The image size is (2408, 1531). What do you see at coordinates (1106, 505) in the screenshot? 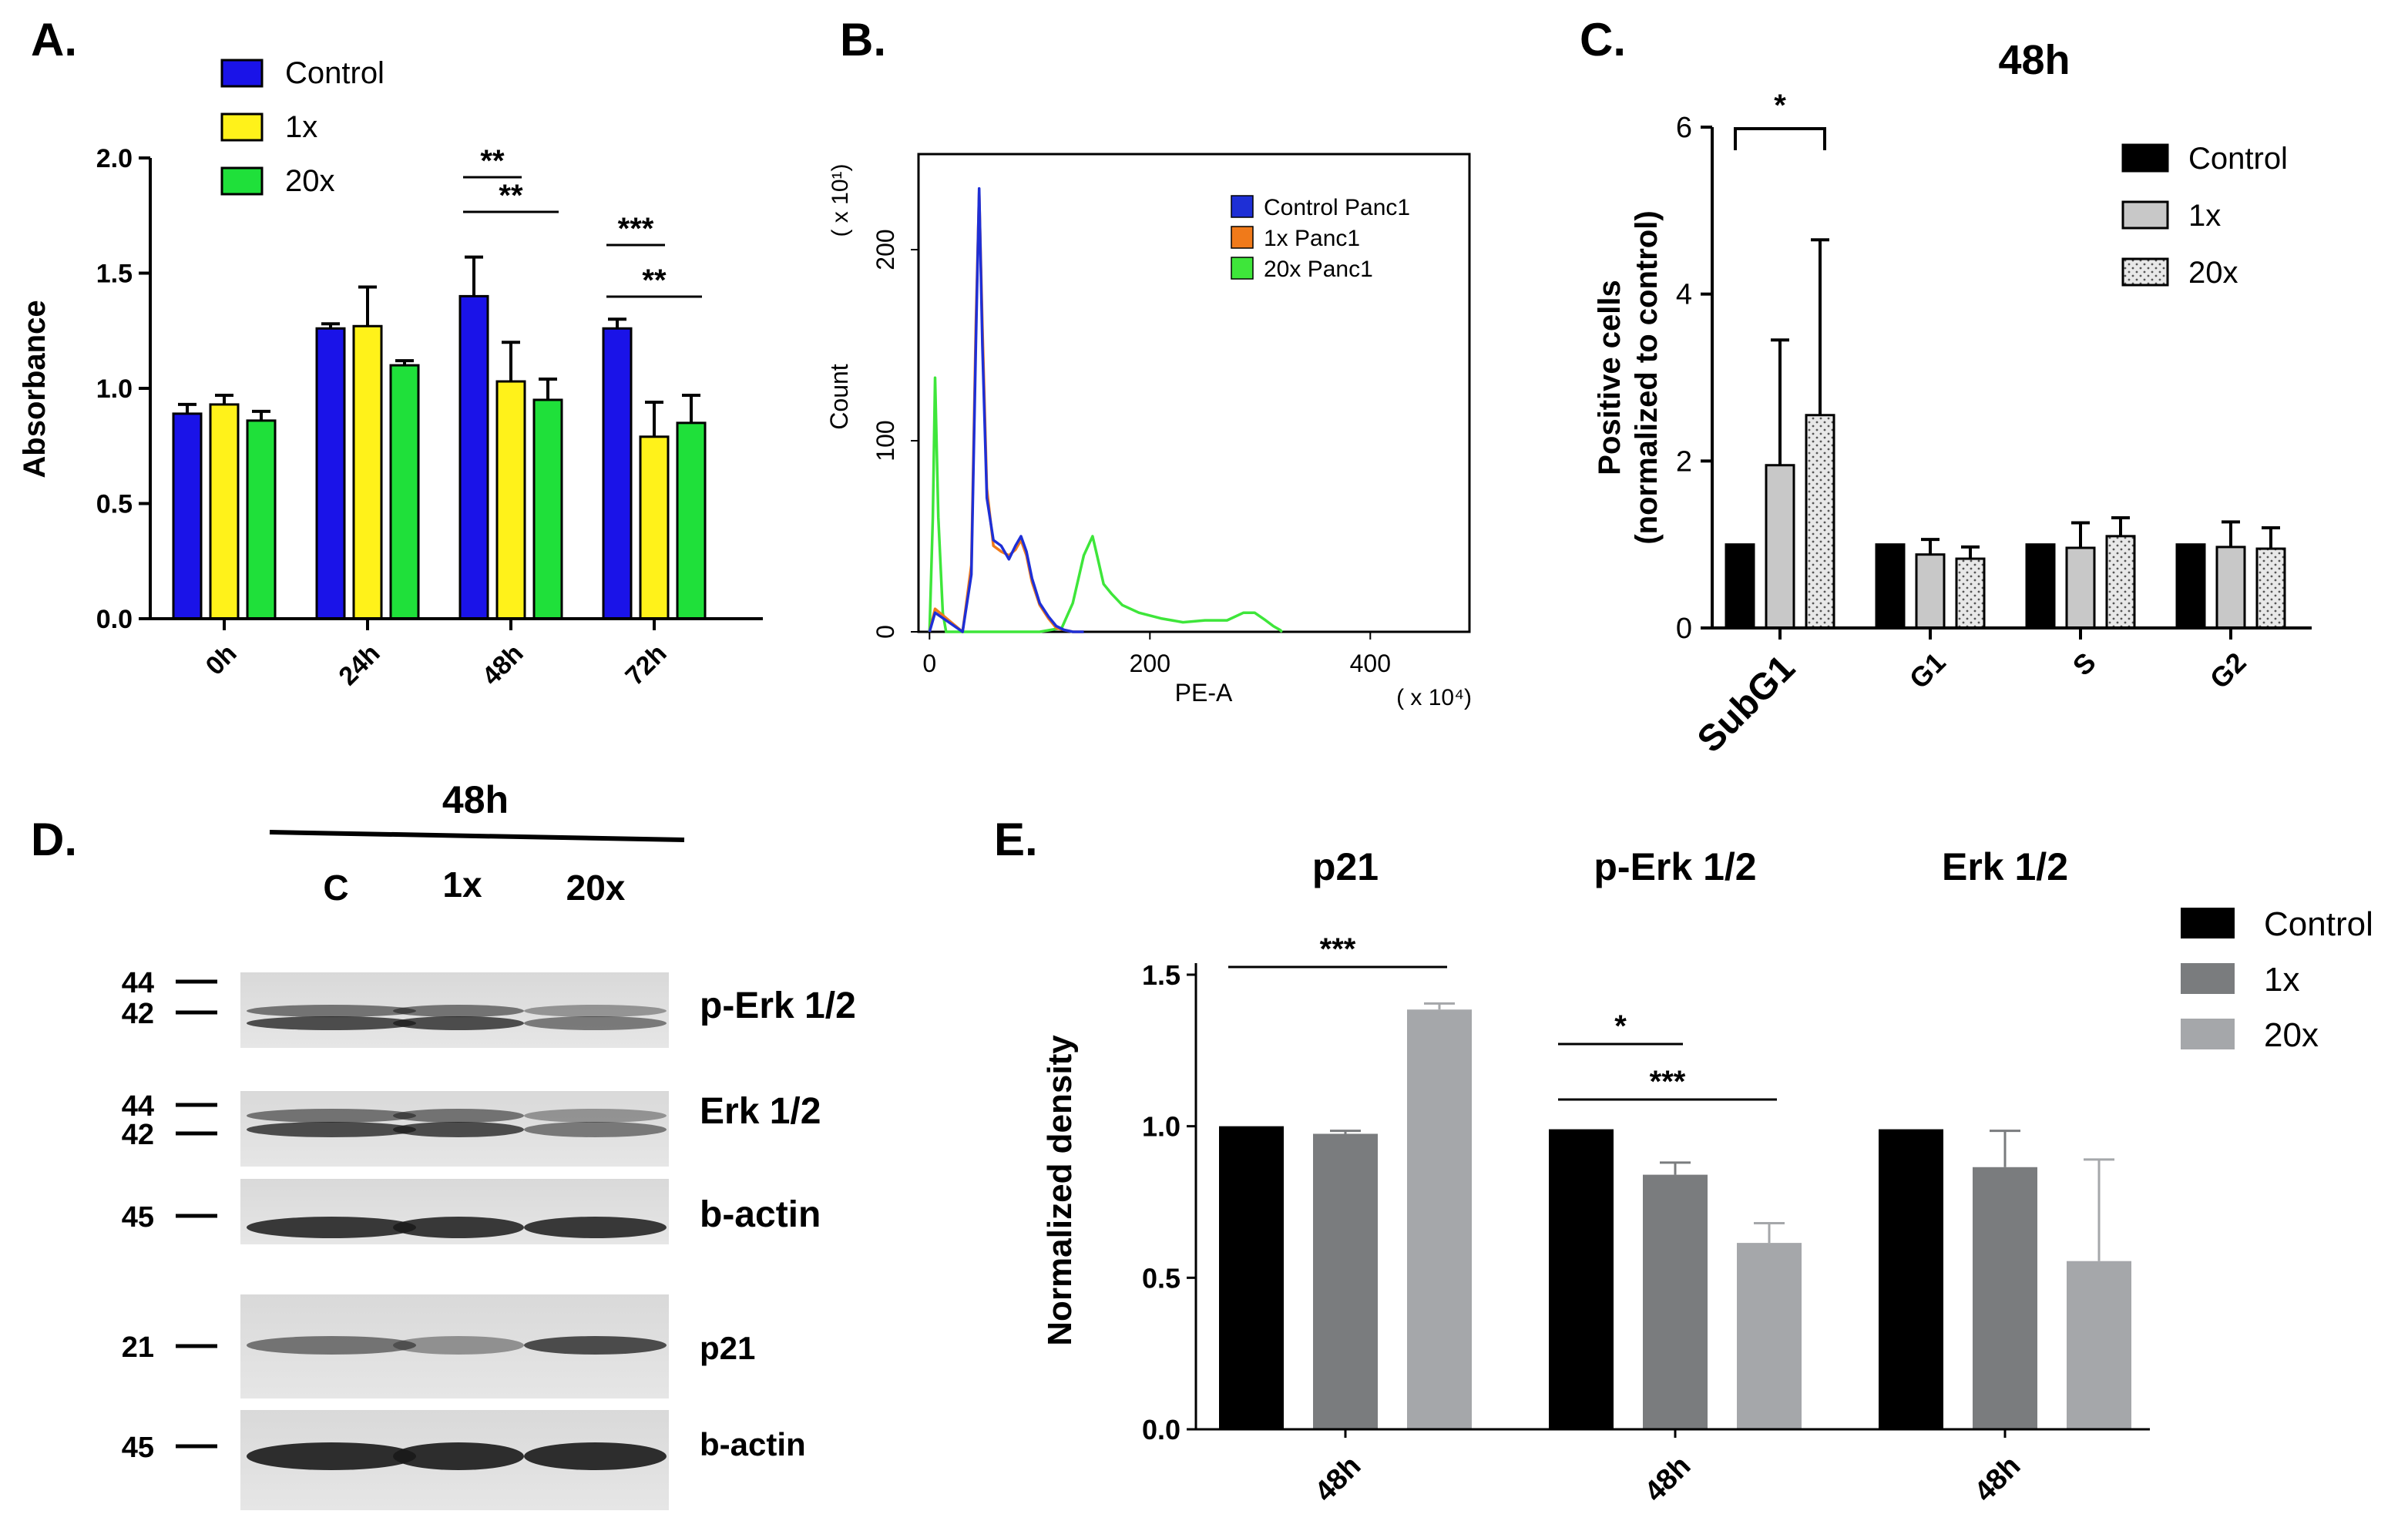
I see `b-series-20x-panc1` at bounding box center [1106, 505].